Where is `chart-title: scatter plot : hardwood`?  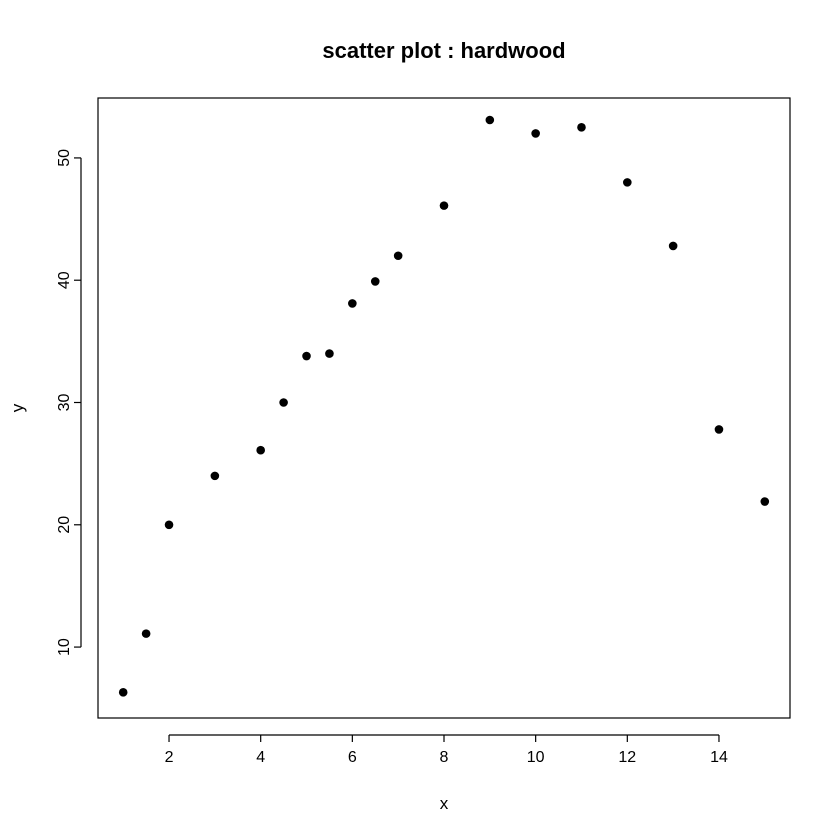 chart-title: scatter plot : hardwood is located at coordinates (443, 50).